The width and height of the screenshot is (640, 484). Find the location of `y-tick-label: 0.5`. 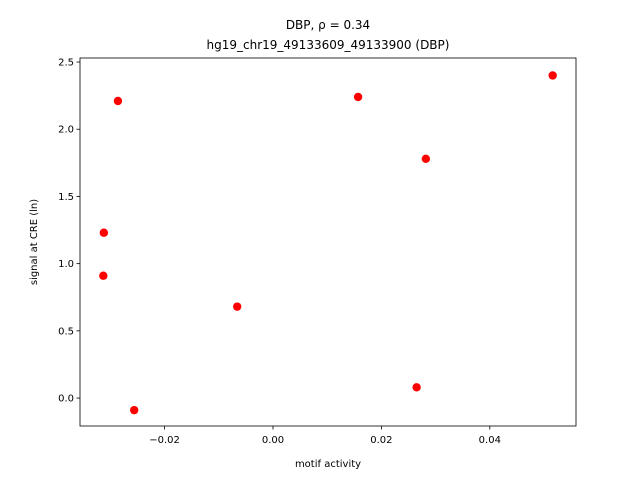

y-tick-label: 0.5 is located at coordinates (66, 331).